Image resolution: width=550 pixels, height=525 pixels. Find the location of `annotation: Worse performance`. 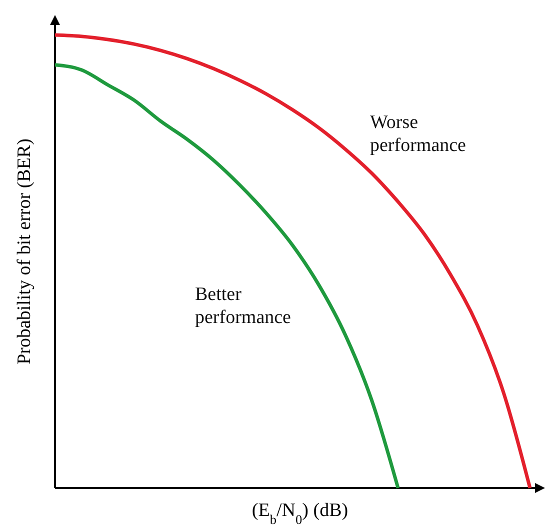

annotation: Worse performance is located at coordinates (418, 134).